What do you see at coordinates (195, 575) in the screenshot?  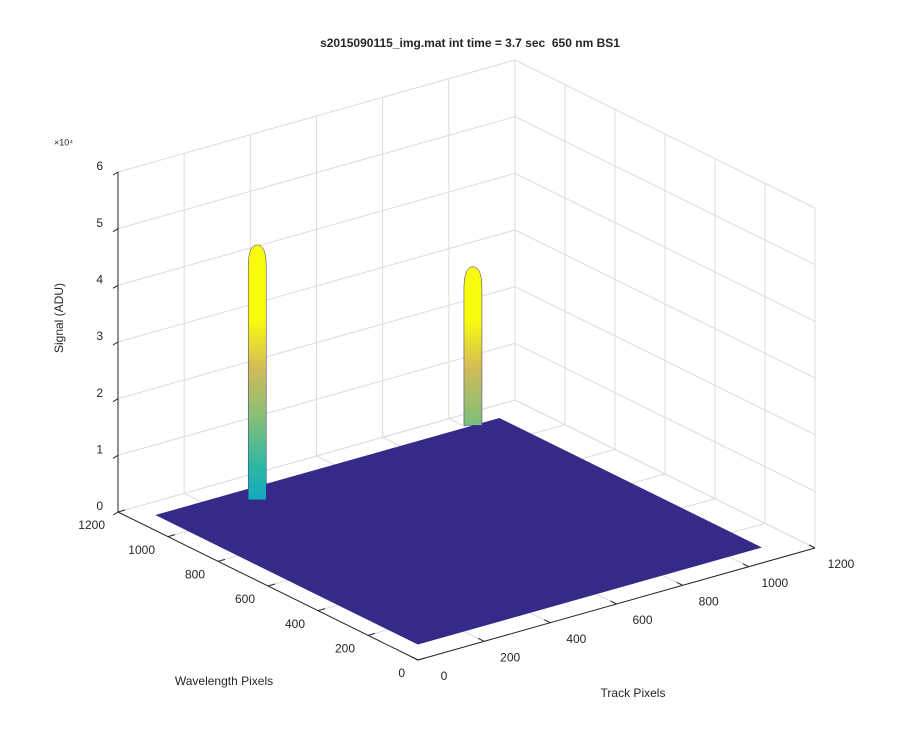 I see `y-tick-label: 800` at bounding box center [195, 575].